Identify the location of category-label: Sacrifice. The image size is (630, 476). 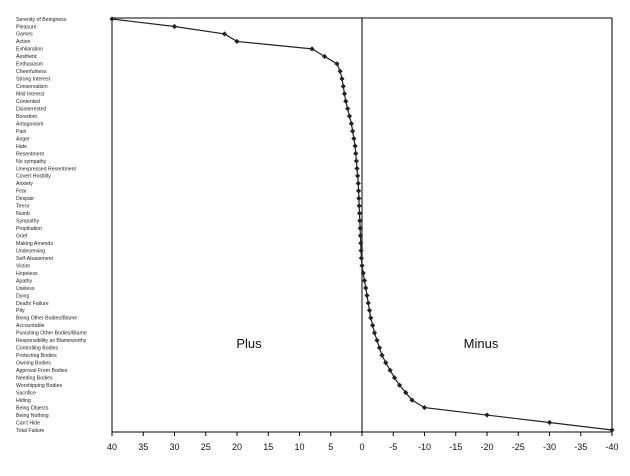
(26, 393).